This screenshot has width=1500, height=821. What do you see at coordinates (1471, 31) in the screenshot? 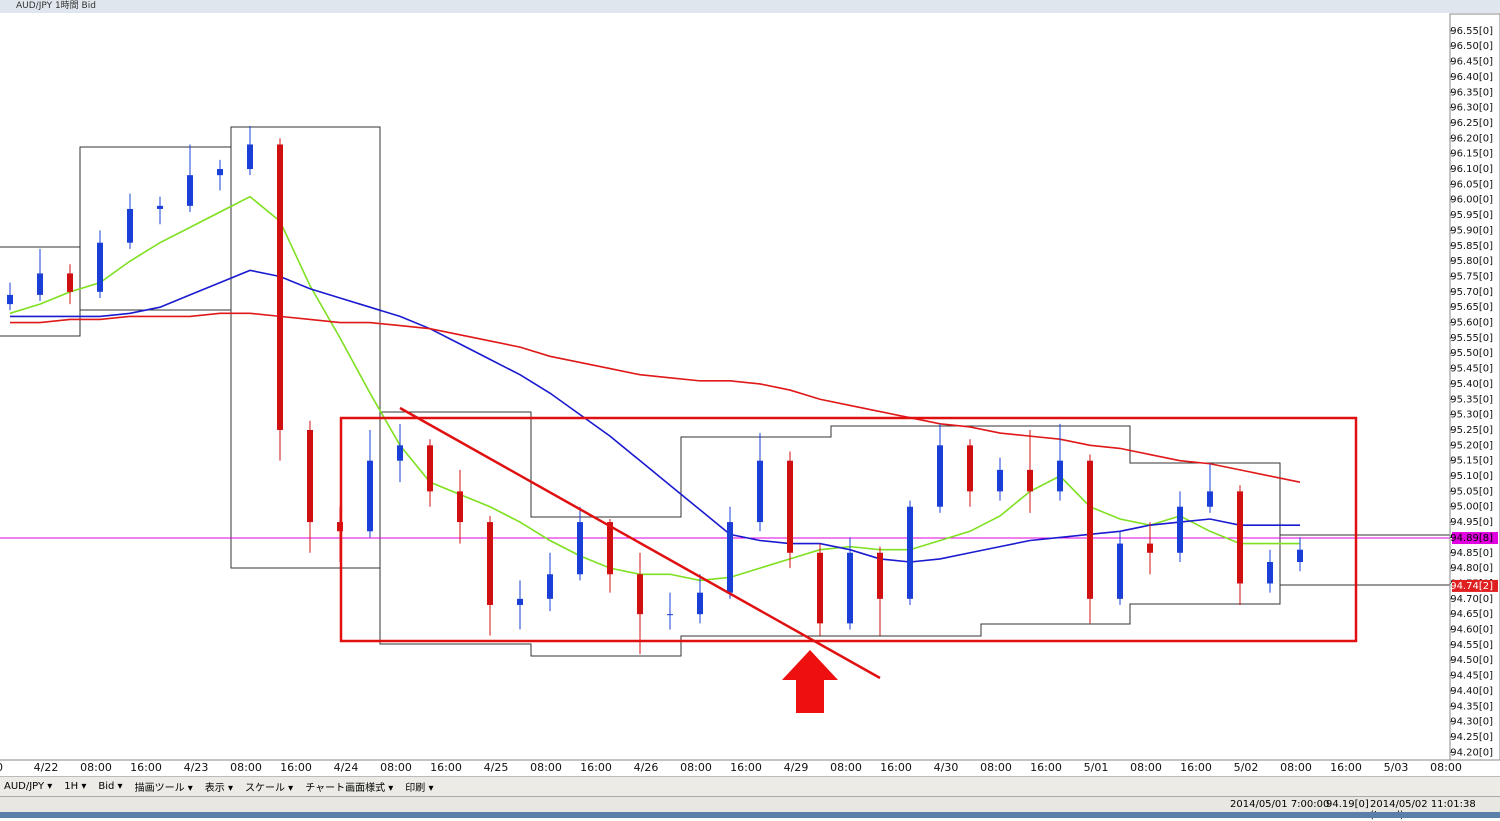
I see `y-tick-label: 96.55[0]` at bounding box center [1471, 31].